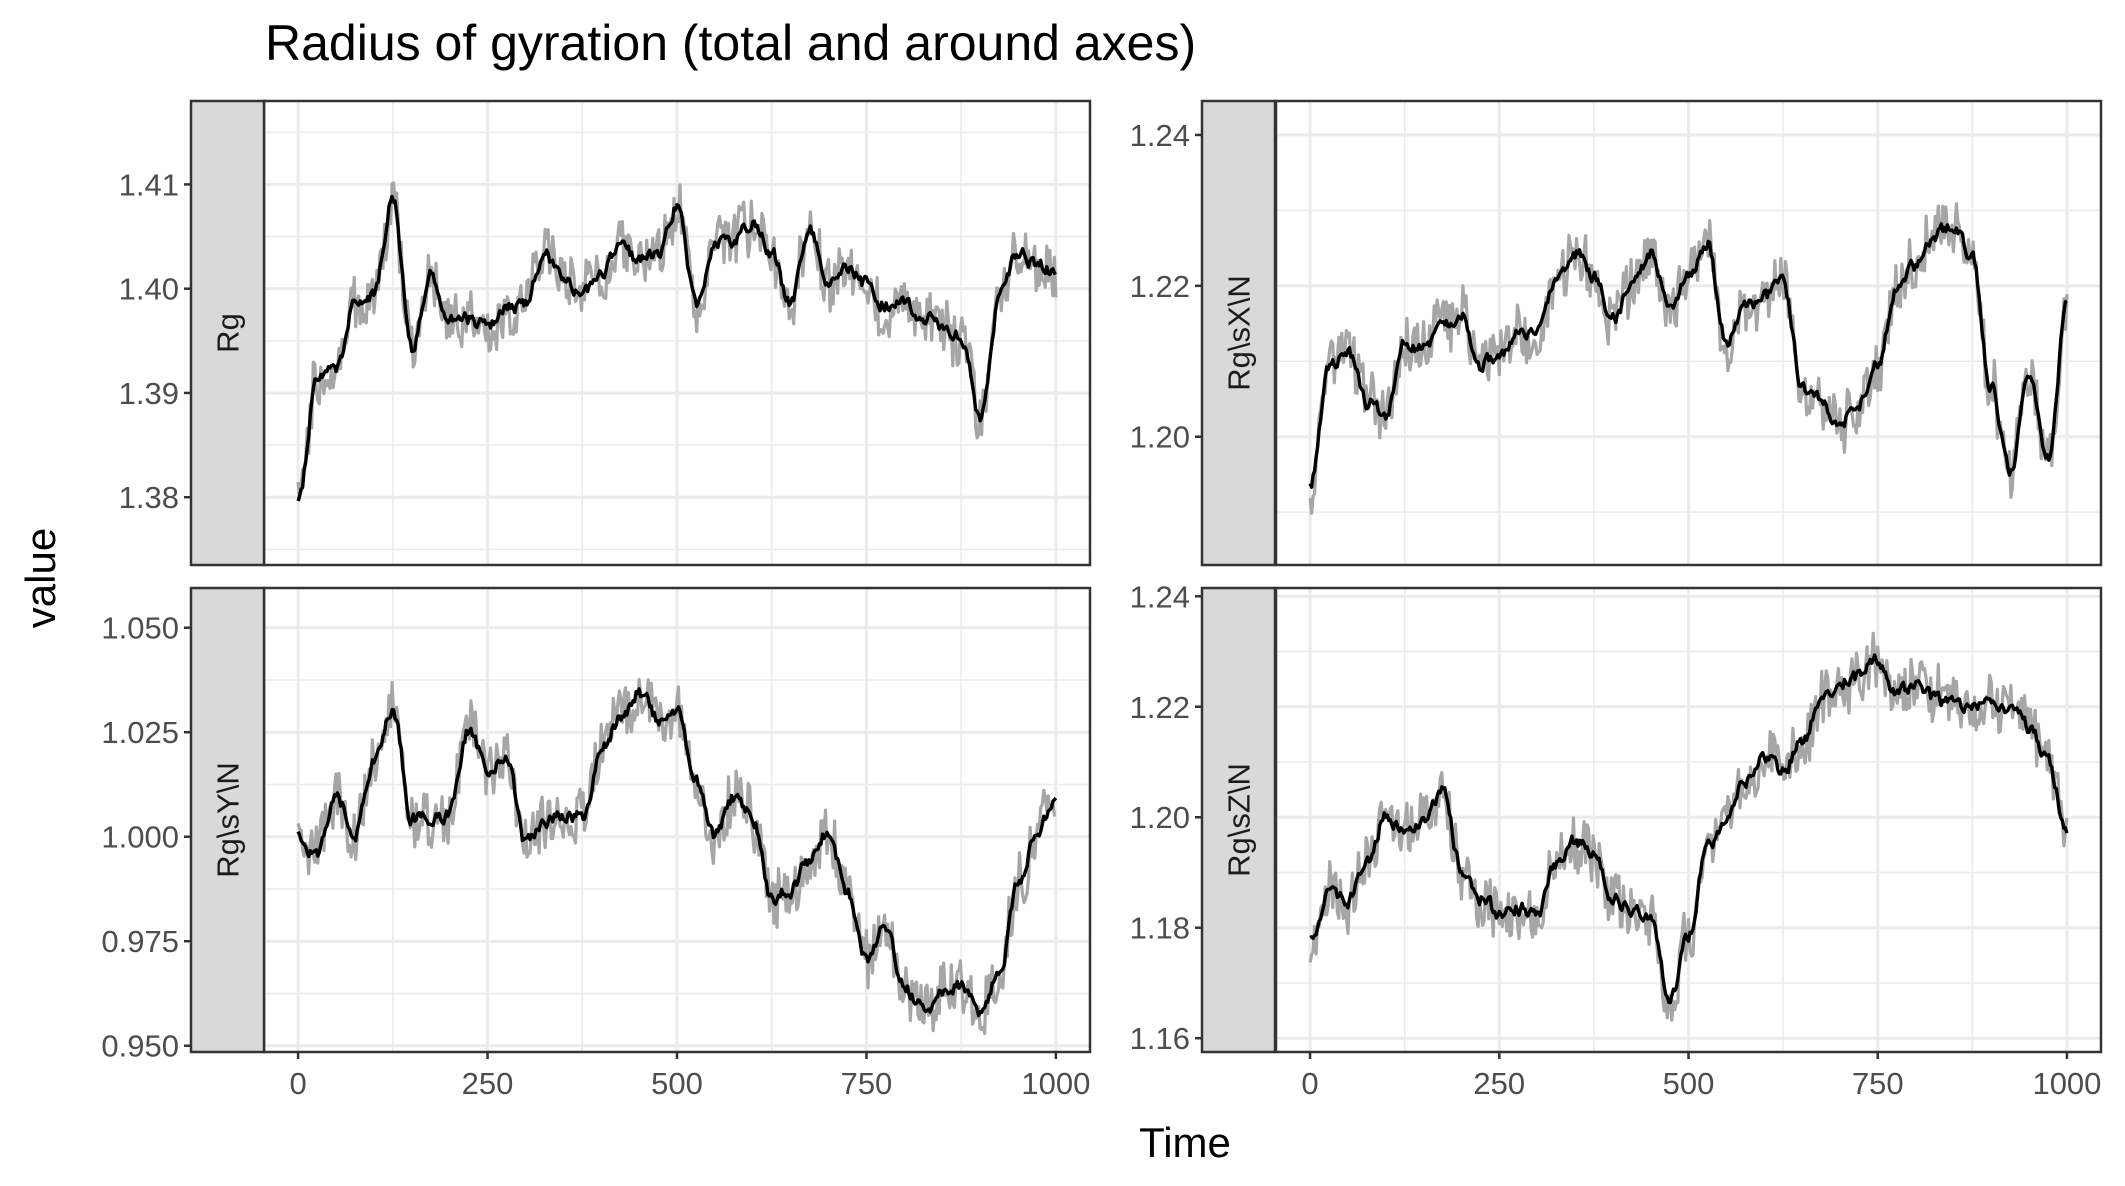 The image size is (2125, 1186). I want to click on y-tick-label: 1.38, so click(149, 497).